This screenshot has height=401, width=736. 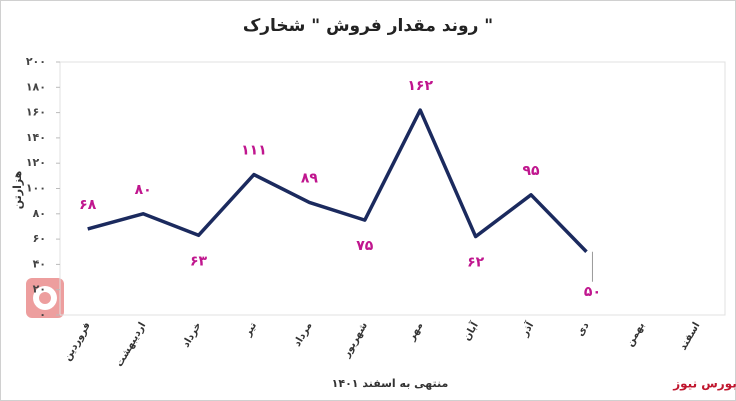 I want to click on y-tick-label: ۱۴۰, so click(x=36, y=137).